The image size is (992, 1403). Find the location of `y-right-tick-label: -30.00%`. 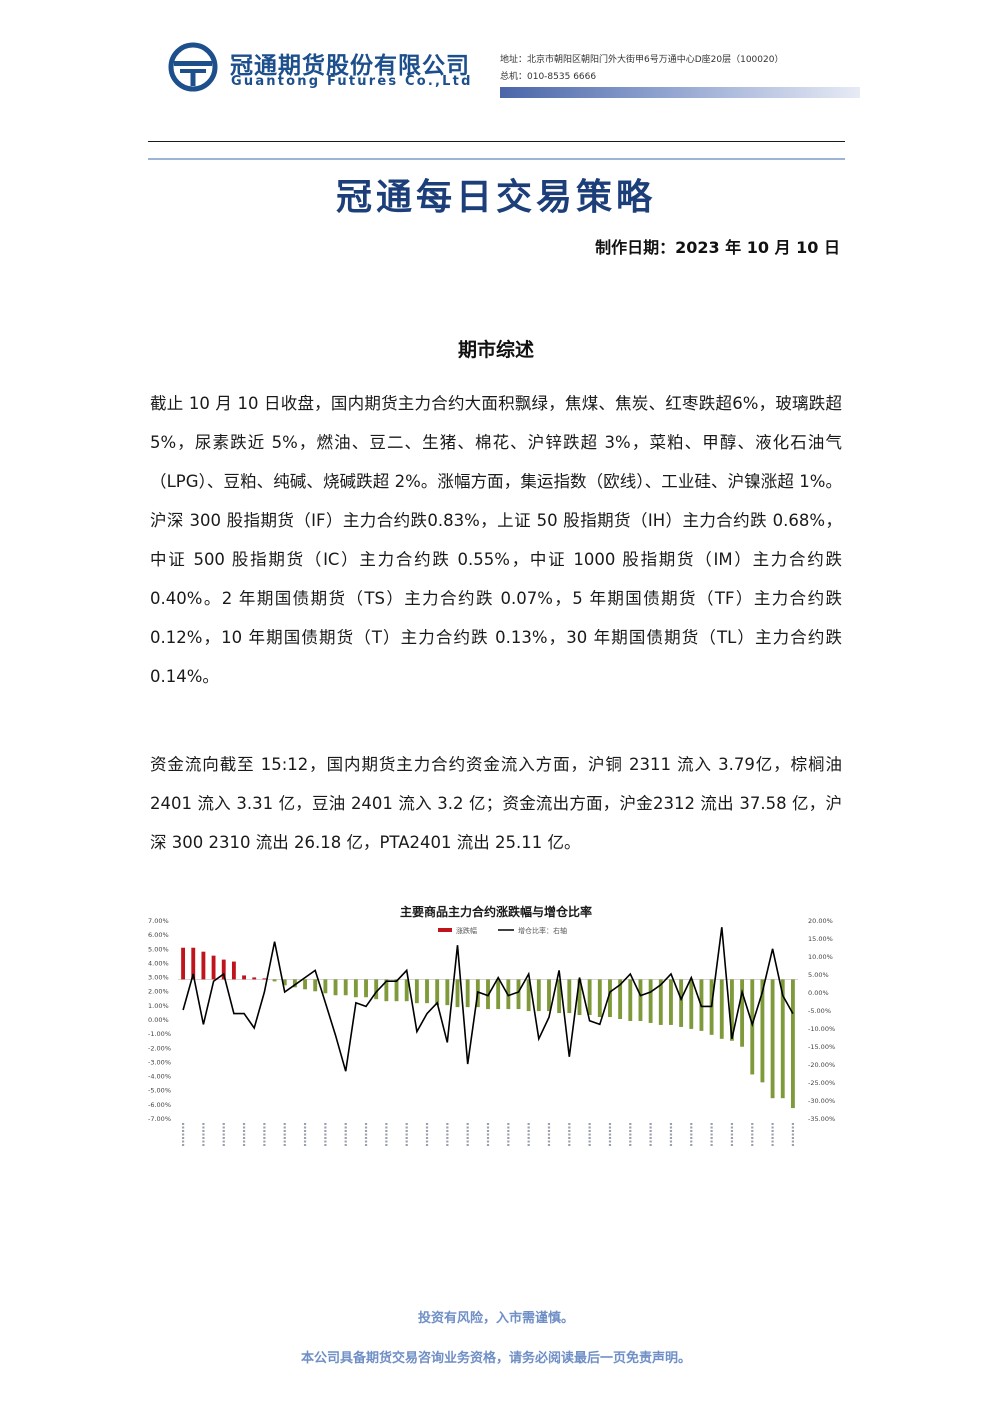

y-right-tick-label: -30.00% is located at coordinates (821, 1101).